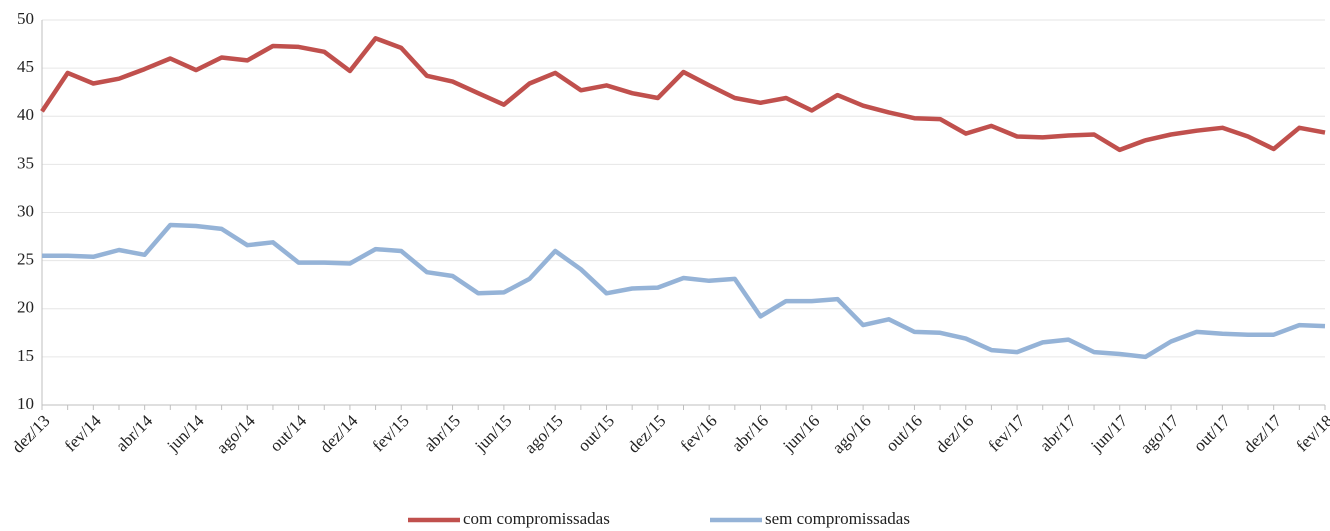 The height and width of the screenshot is (531, 1330). Describe the element at coordinates (801, 433) in the screenshot. I see `x-tick-label: jun/16` at that location.